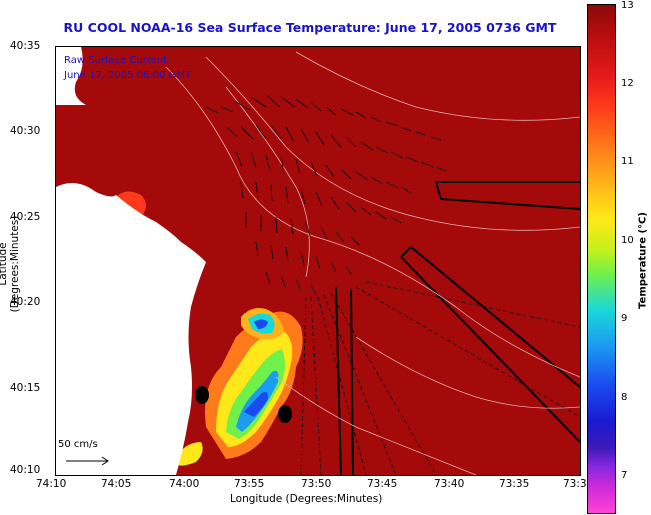 The height and width of the screenshot is (515, 651). Describe the element at coordinates (627, 5) in the screenshot. I see `colorbar-tick: 13` at that location.